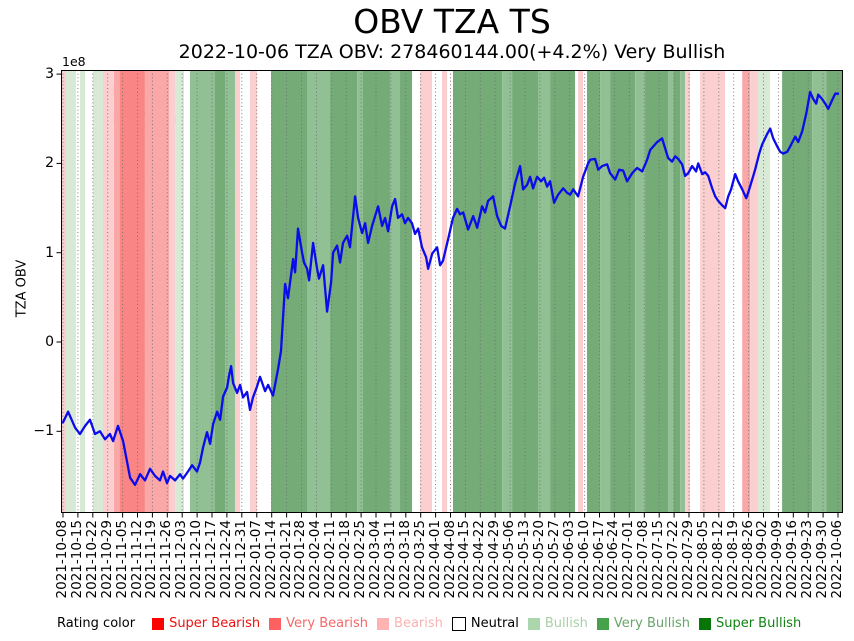 The height and width of the screenshot is (641, 854). What do you see at coordinates (76, 559) in the screenshot?
I see `x-tick-label: 2021-10-15` at bounding box center [76, 559].